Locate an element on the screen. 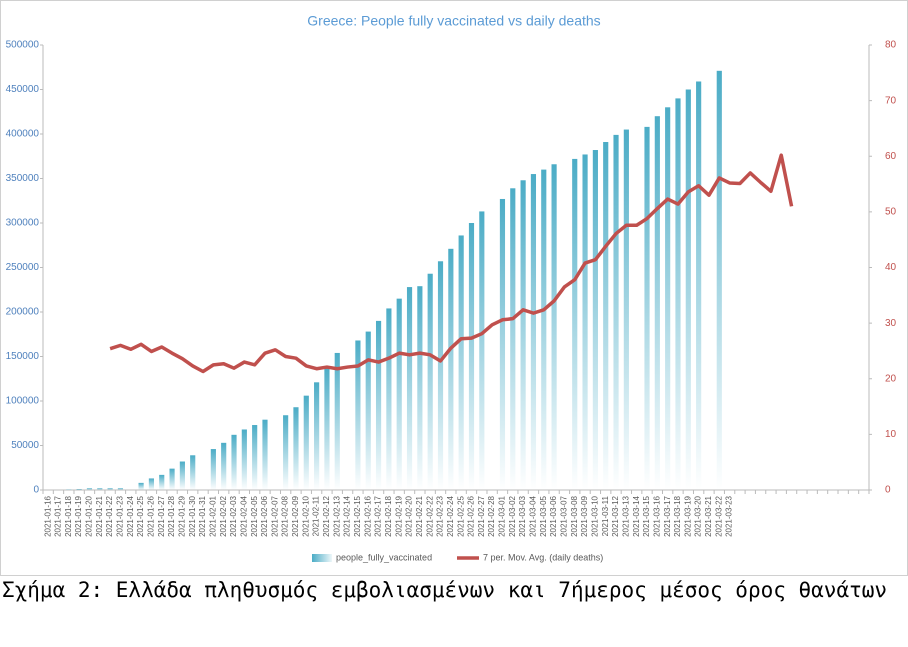  x-tick-label: 2021-01-26 is located at coordinates (151, 515).